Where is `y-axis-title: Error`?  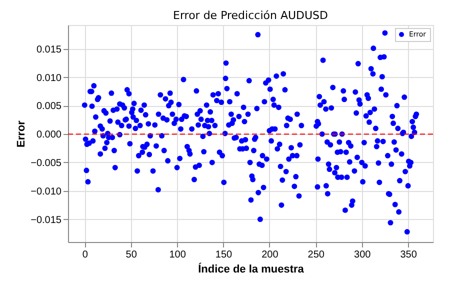 y-axis-title: Error is located at coordinates (22, 134).